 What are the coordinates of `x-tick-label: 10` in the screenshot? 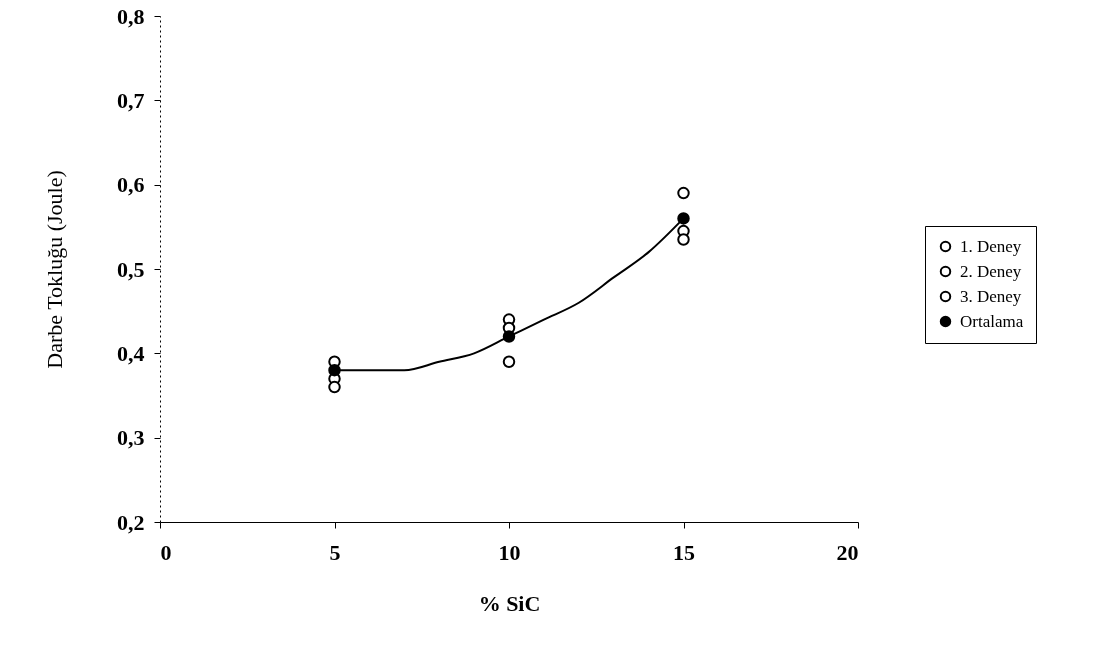 It's located at (509, 552).